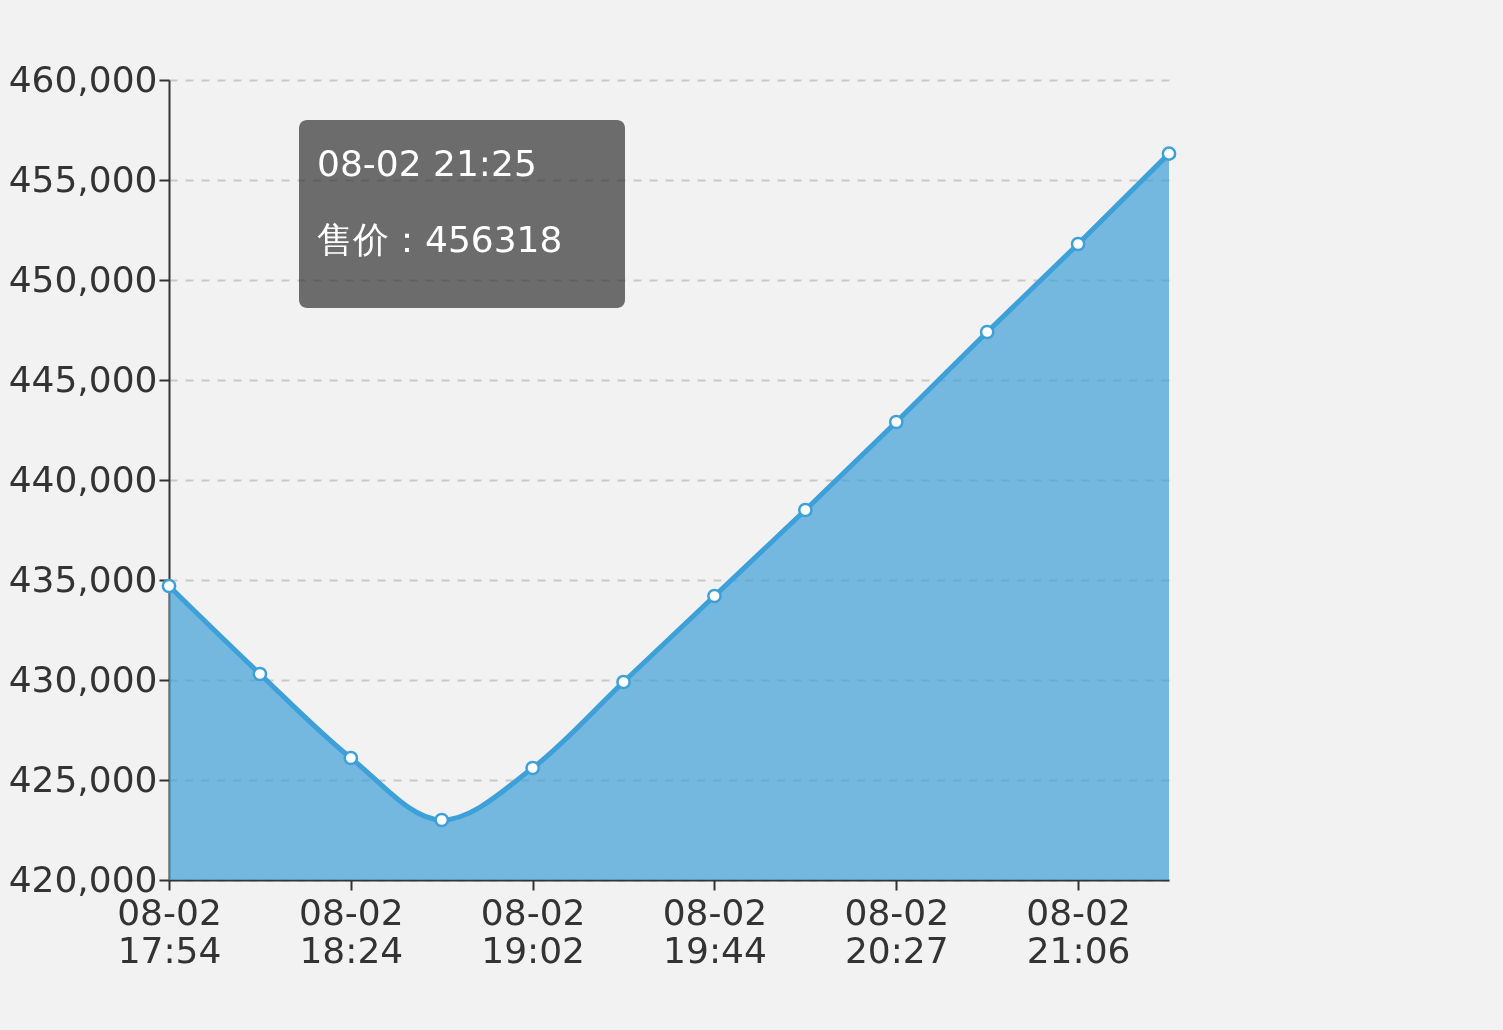 This screenshot has width=1503, height=1030. I want to click on y-tick-label: 435,000, so click(83, 579).